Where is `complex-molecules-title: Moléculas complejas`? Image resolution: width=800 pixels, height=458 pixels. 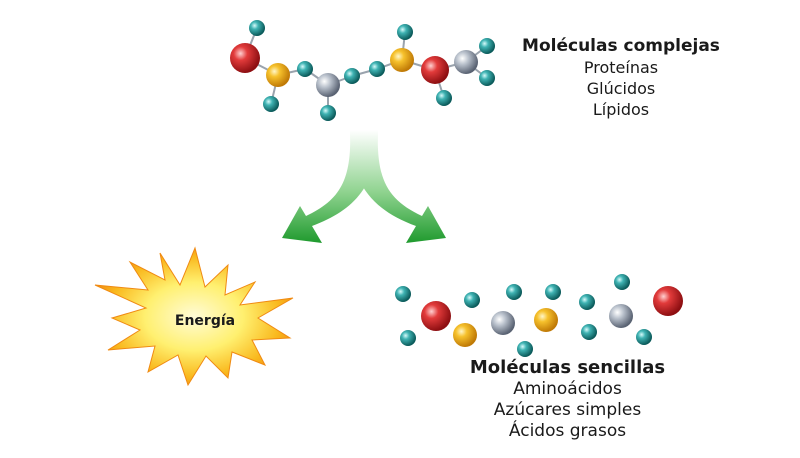 complex-molecules-title: Moléculas complejas is located at coordinates (621, 46).